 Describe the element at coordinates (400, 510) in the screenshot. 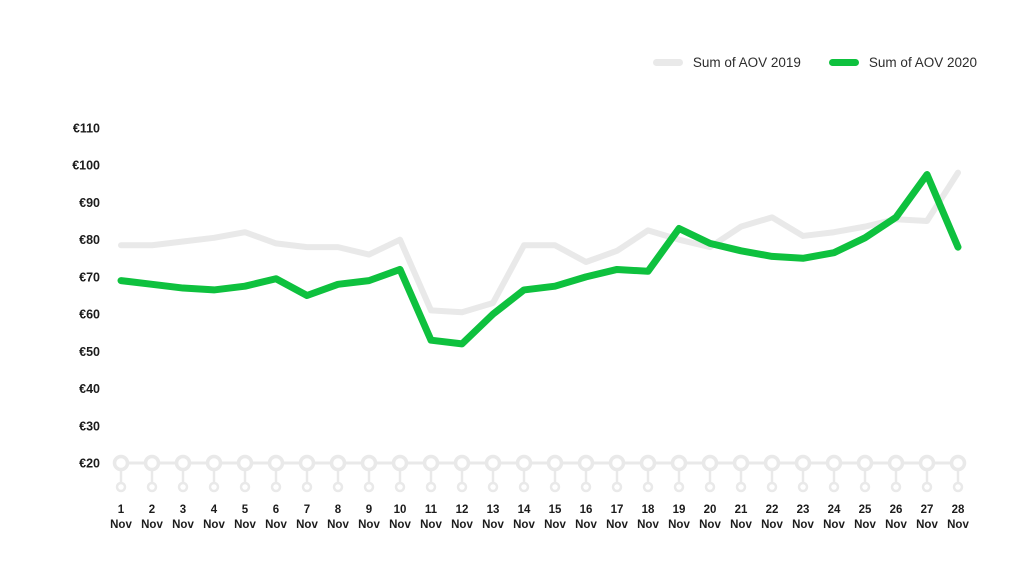

I see `x-axis-tick-label-day: 10` at that location.